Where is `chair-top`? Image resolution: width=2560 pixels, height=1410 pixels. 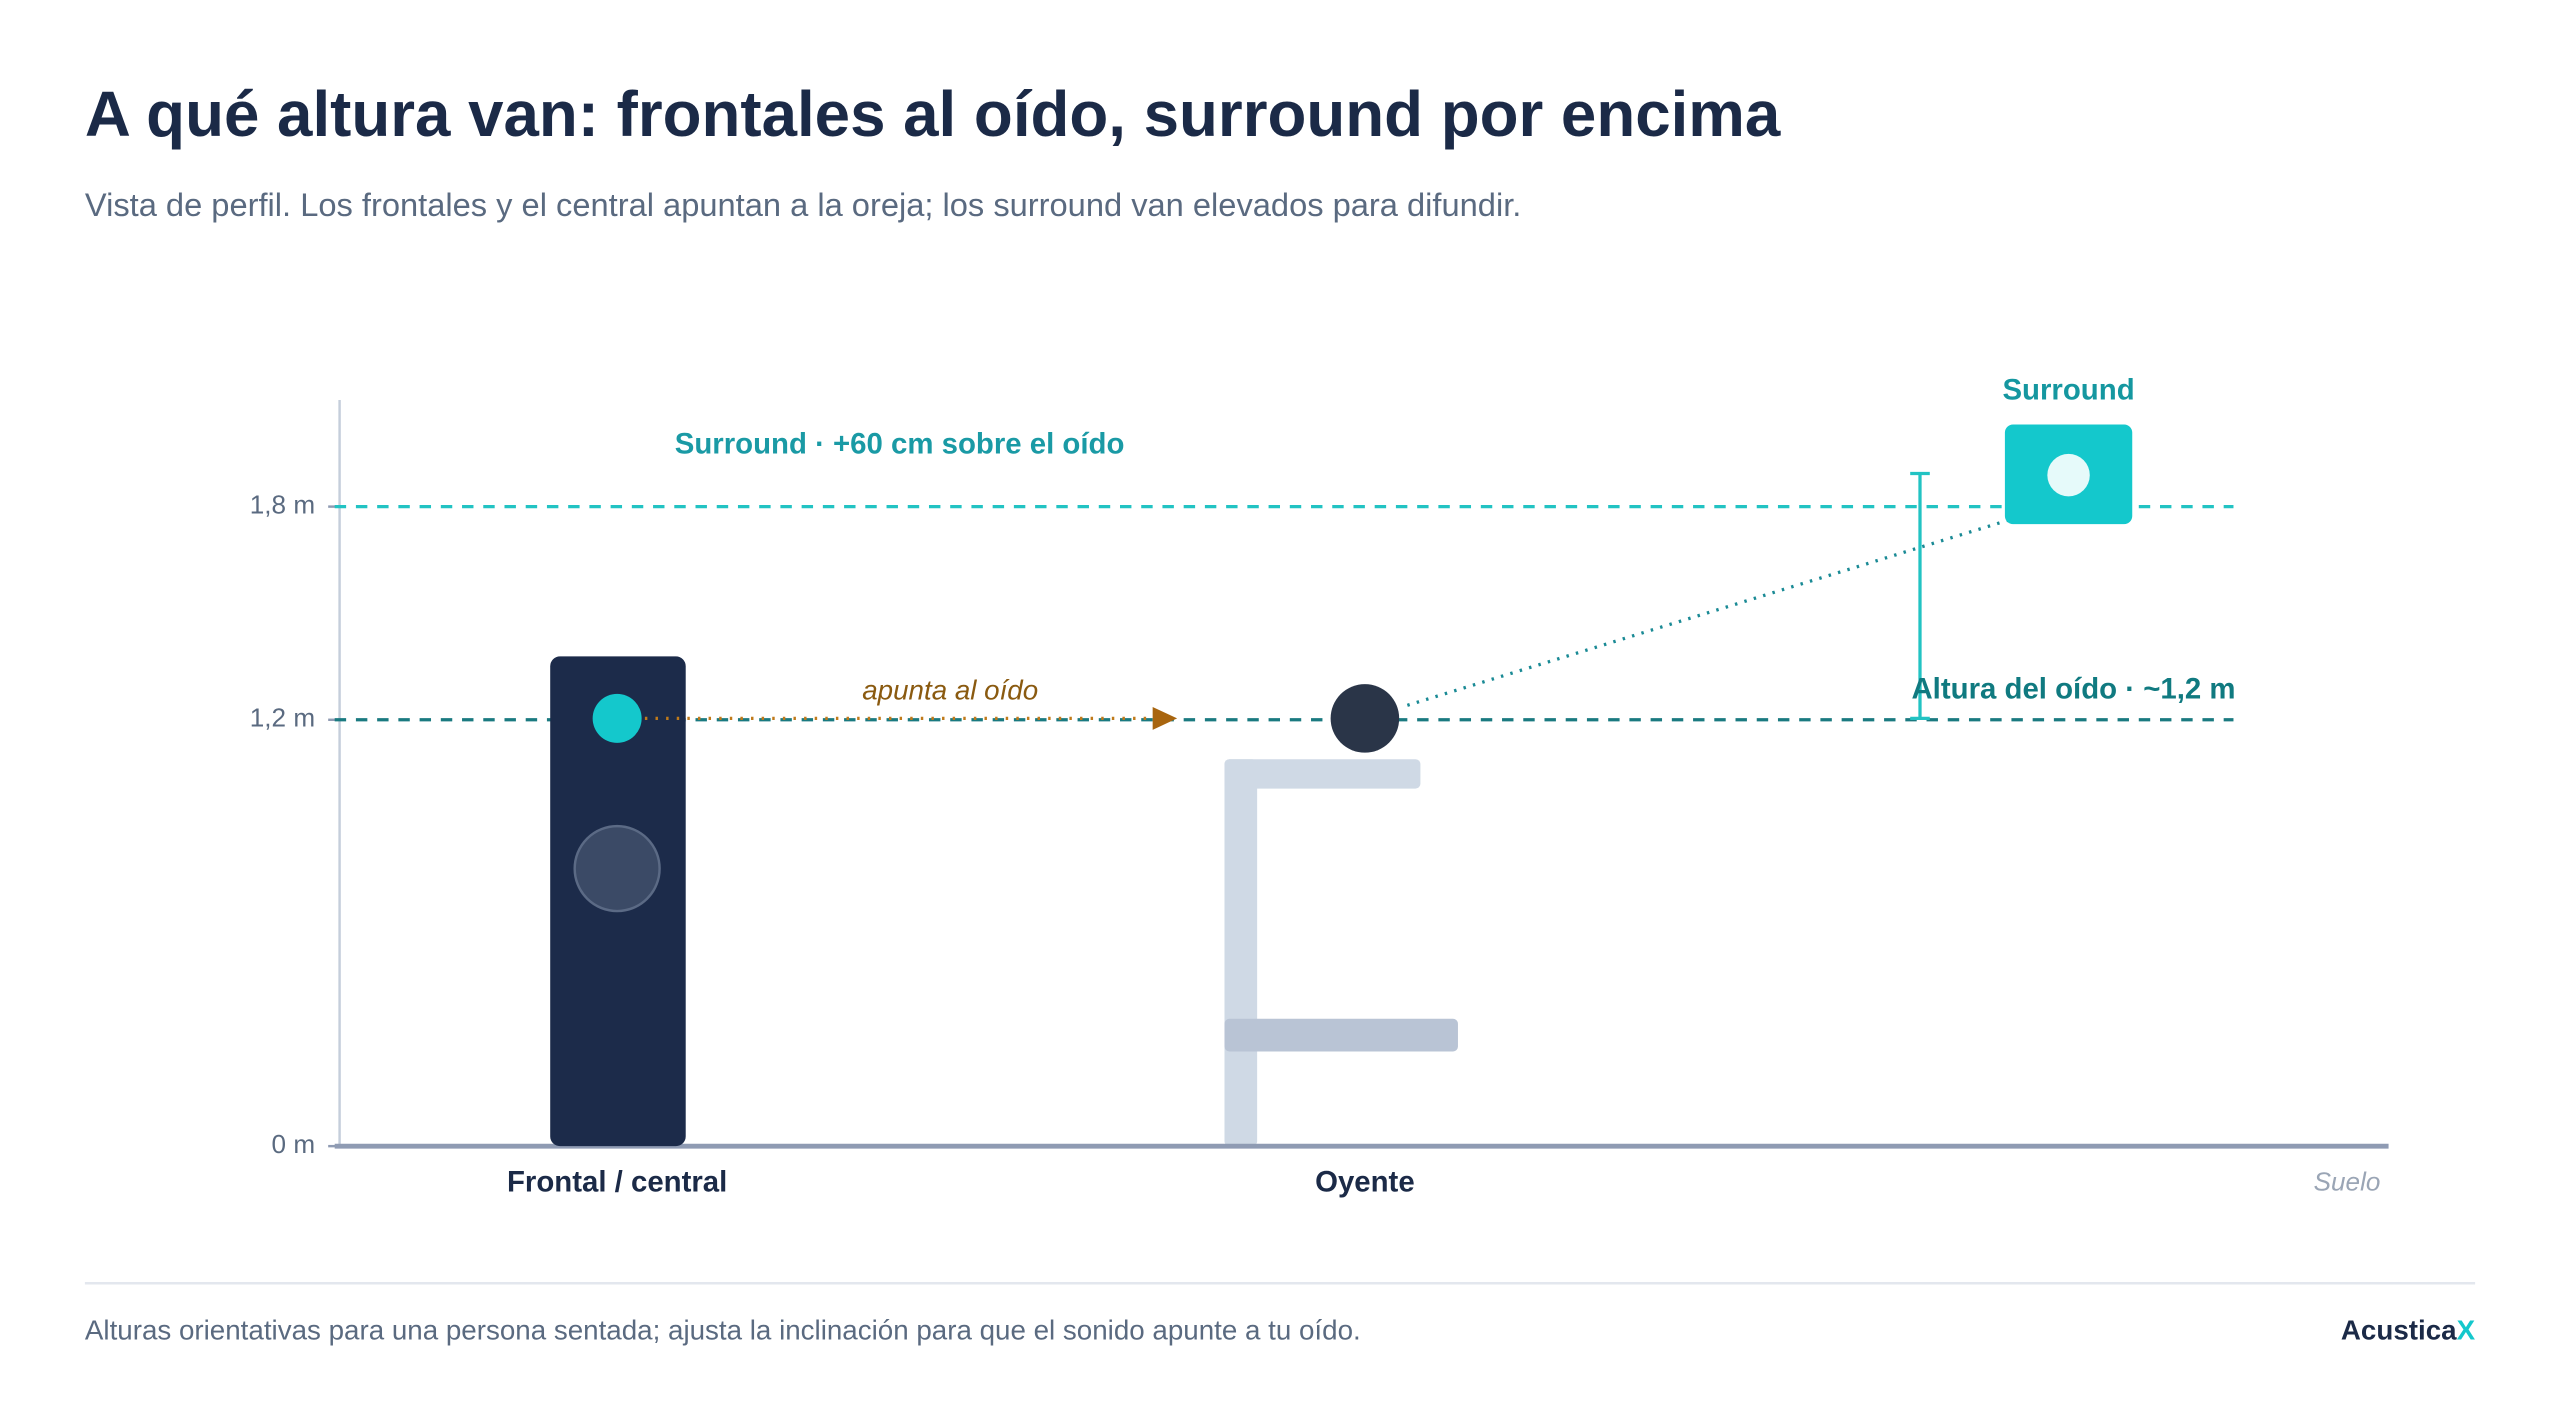
chair-top is located at coordinates (1322, 774).